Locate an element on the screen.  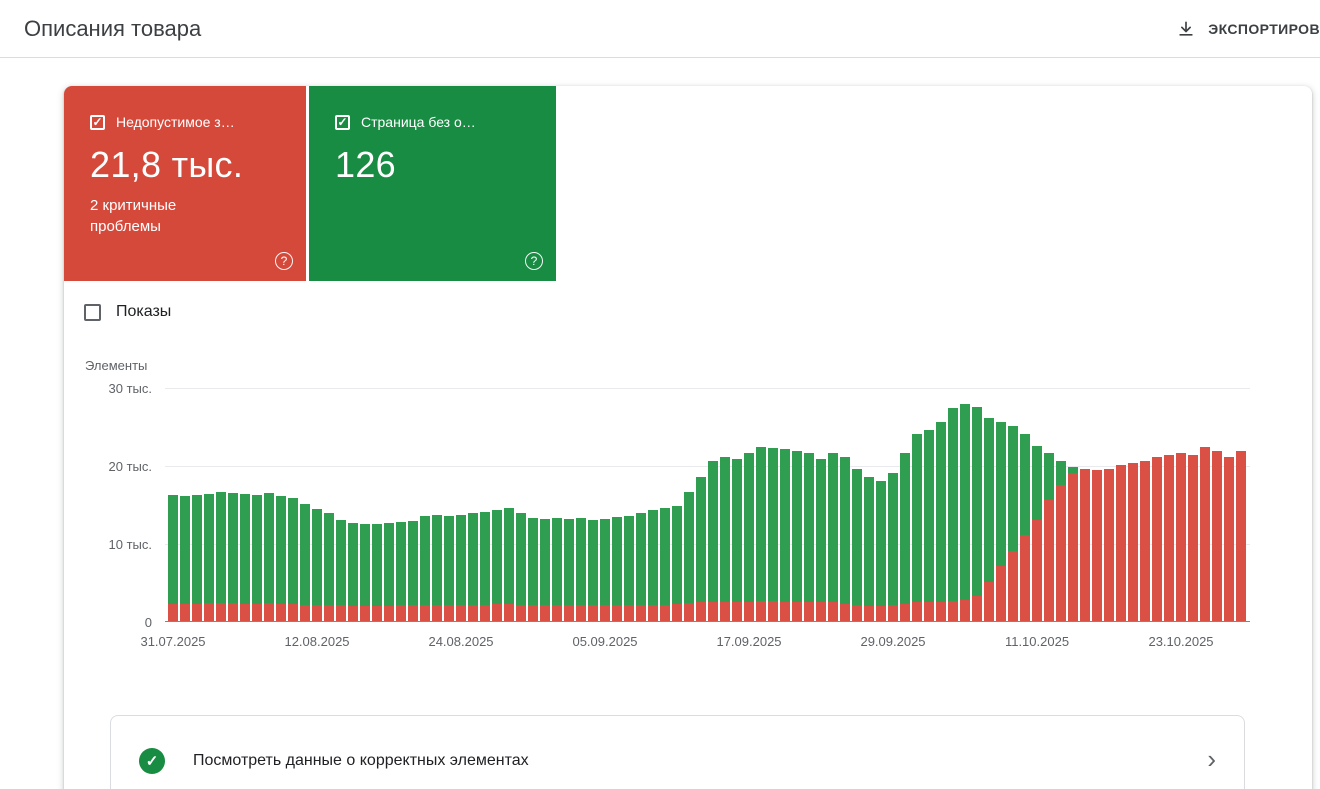
valid-tile-checkbox: ✓ is located at coordinates (342, 122).